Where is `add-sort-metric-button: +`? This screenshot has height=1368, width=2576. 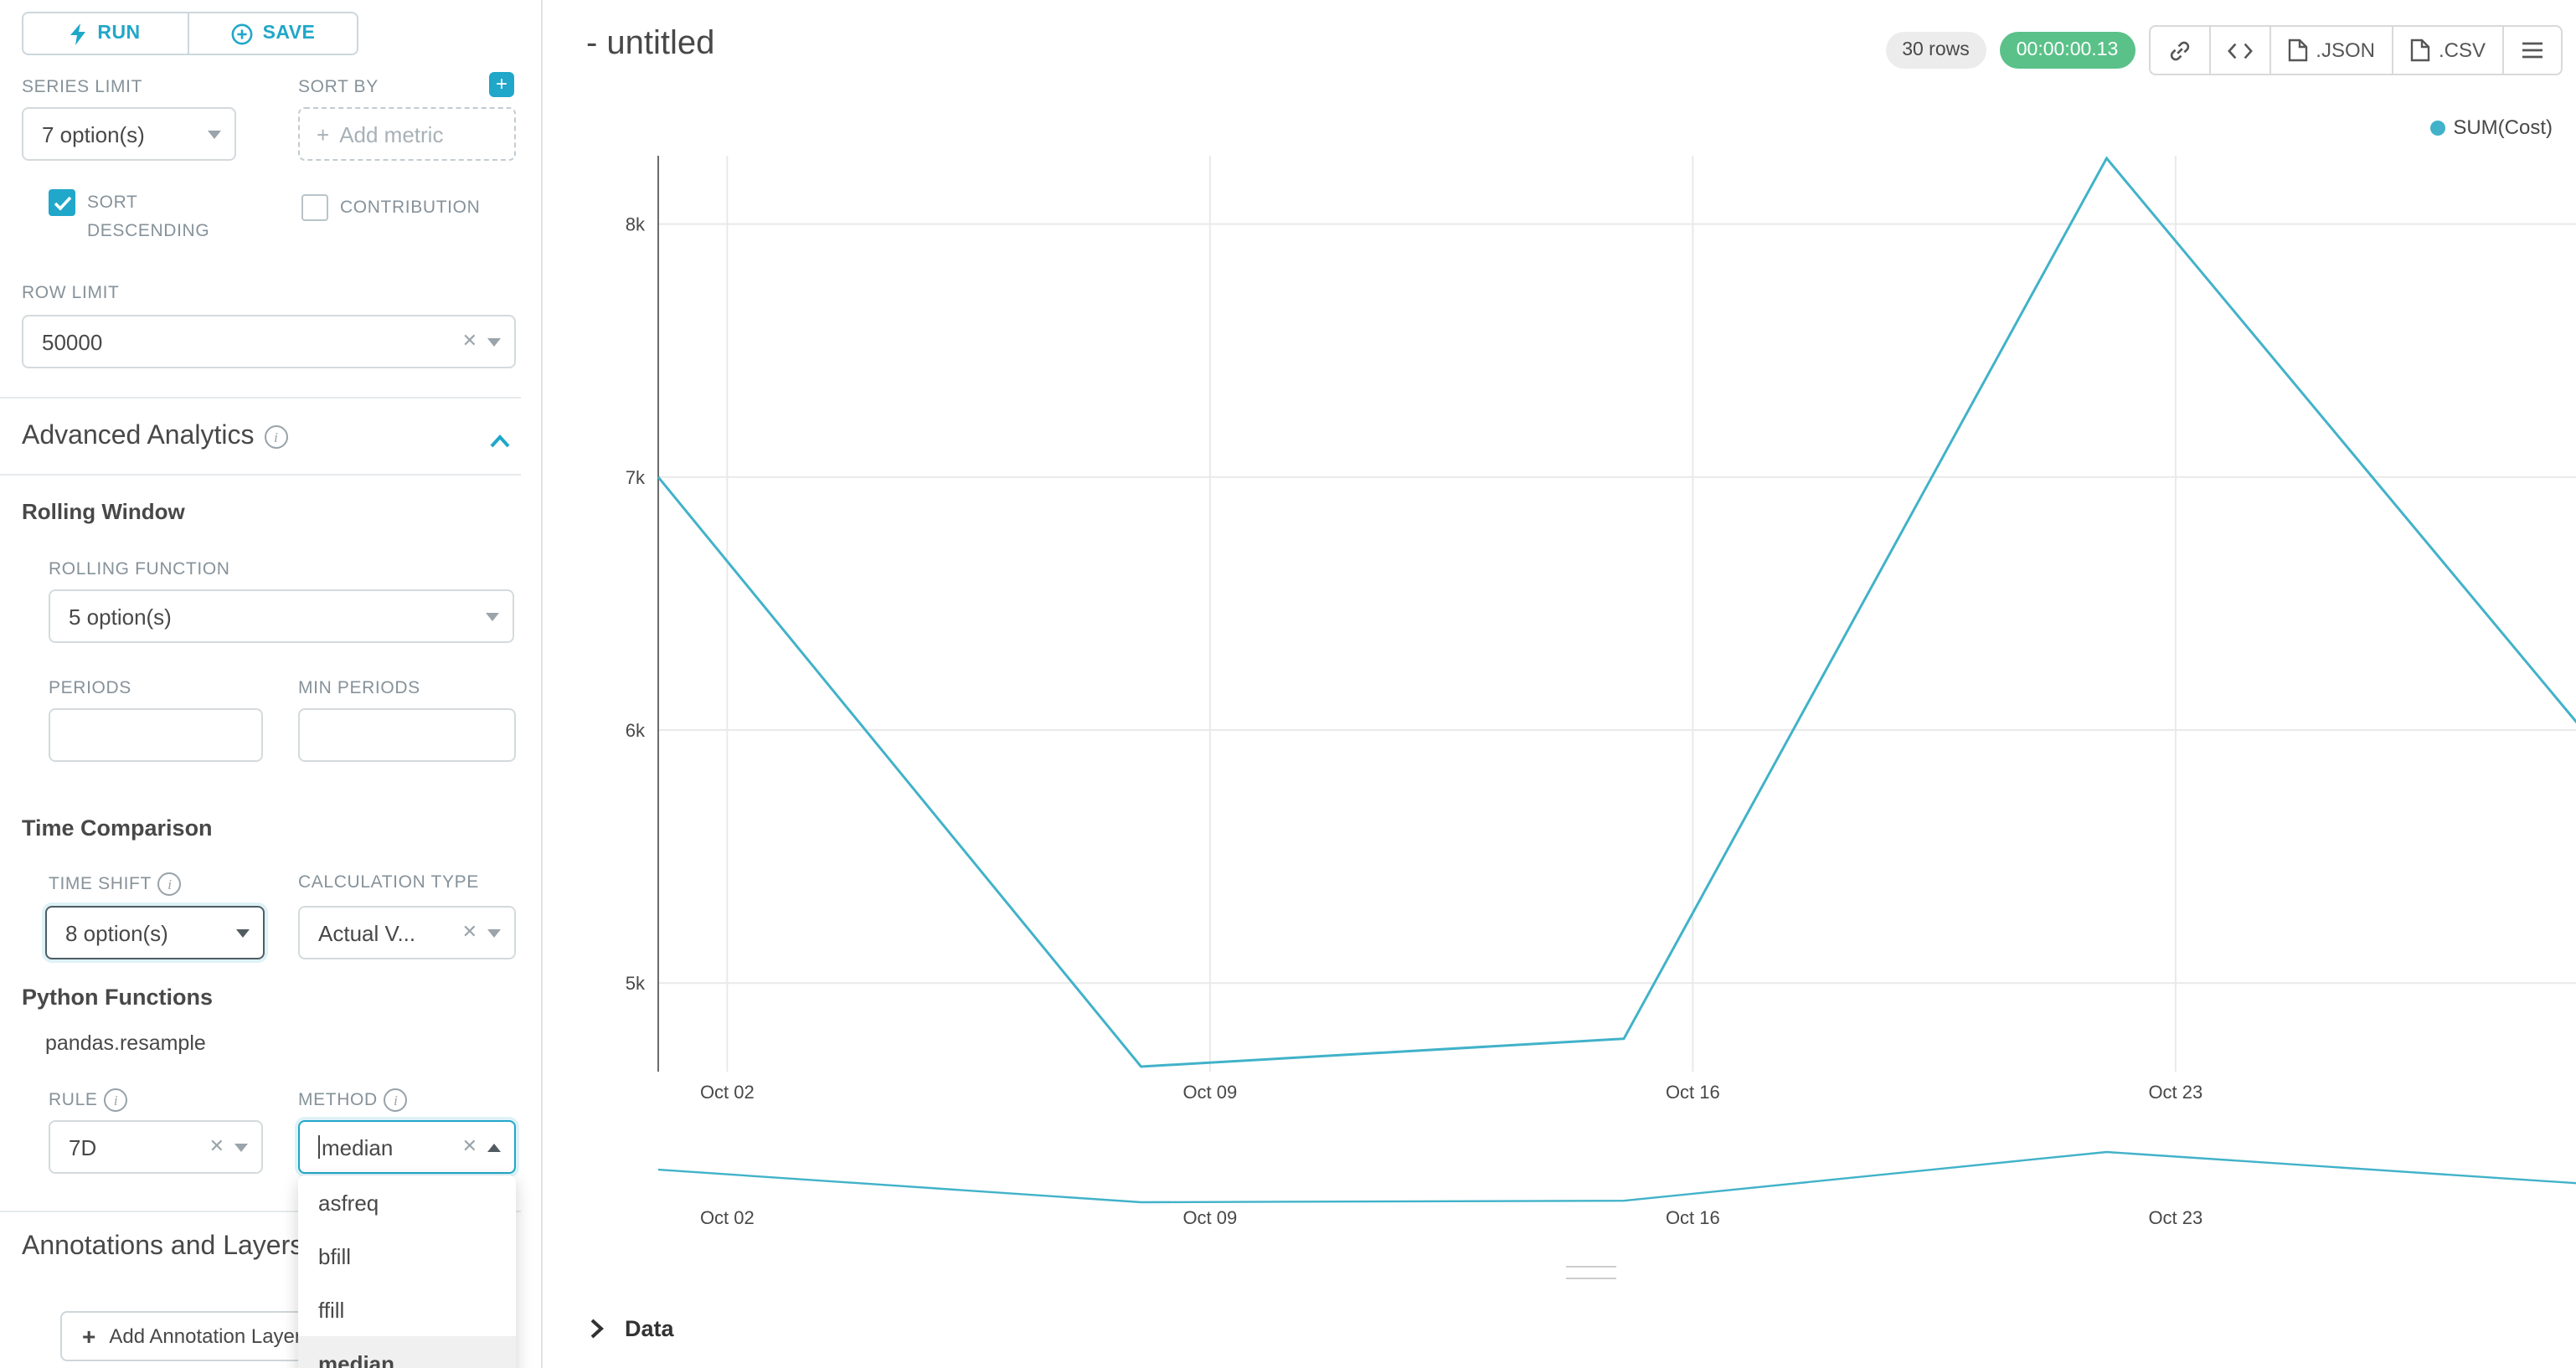
add-sort-metric-button: + is located at coordinates (501, 84).